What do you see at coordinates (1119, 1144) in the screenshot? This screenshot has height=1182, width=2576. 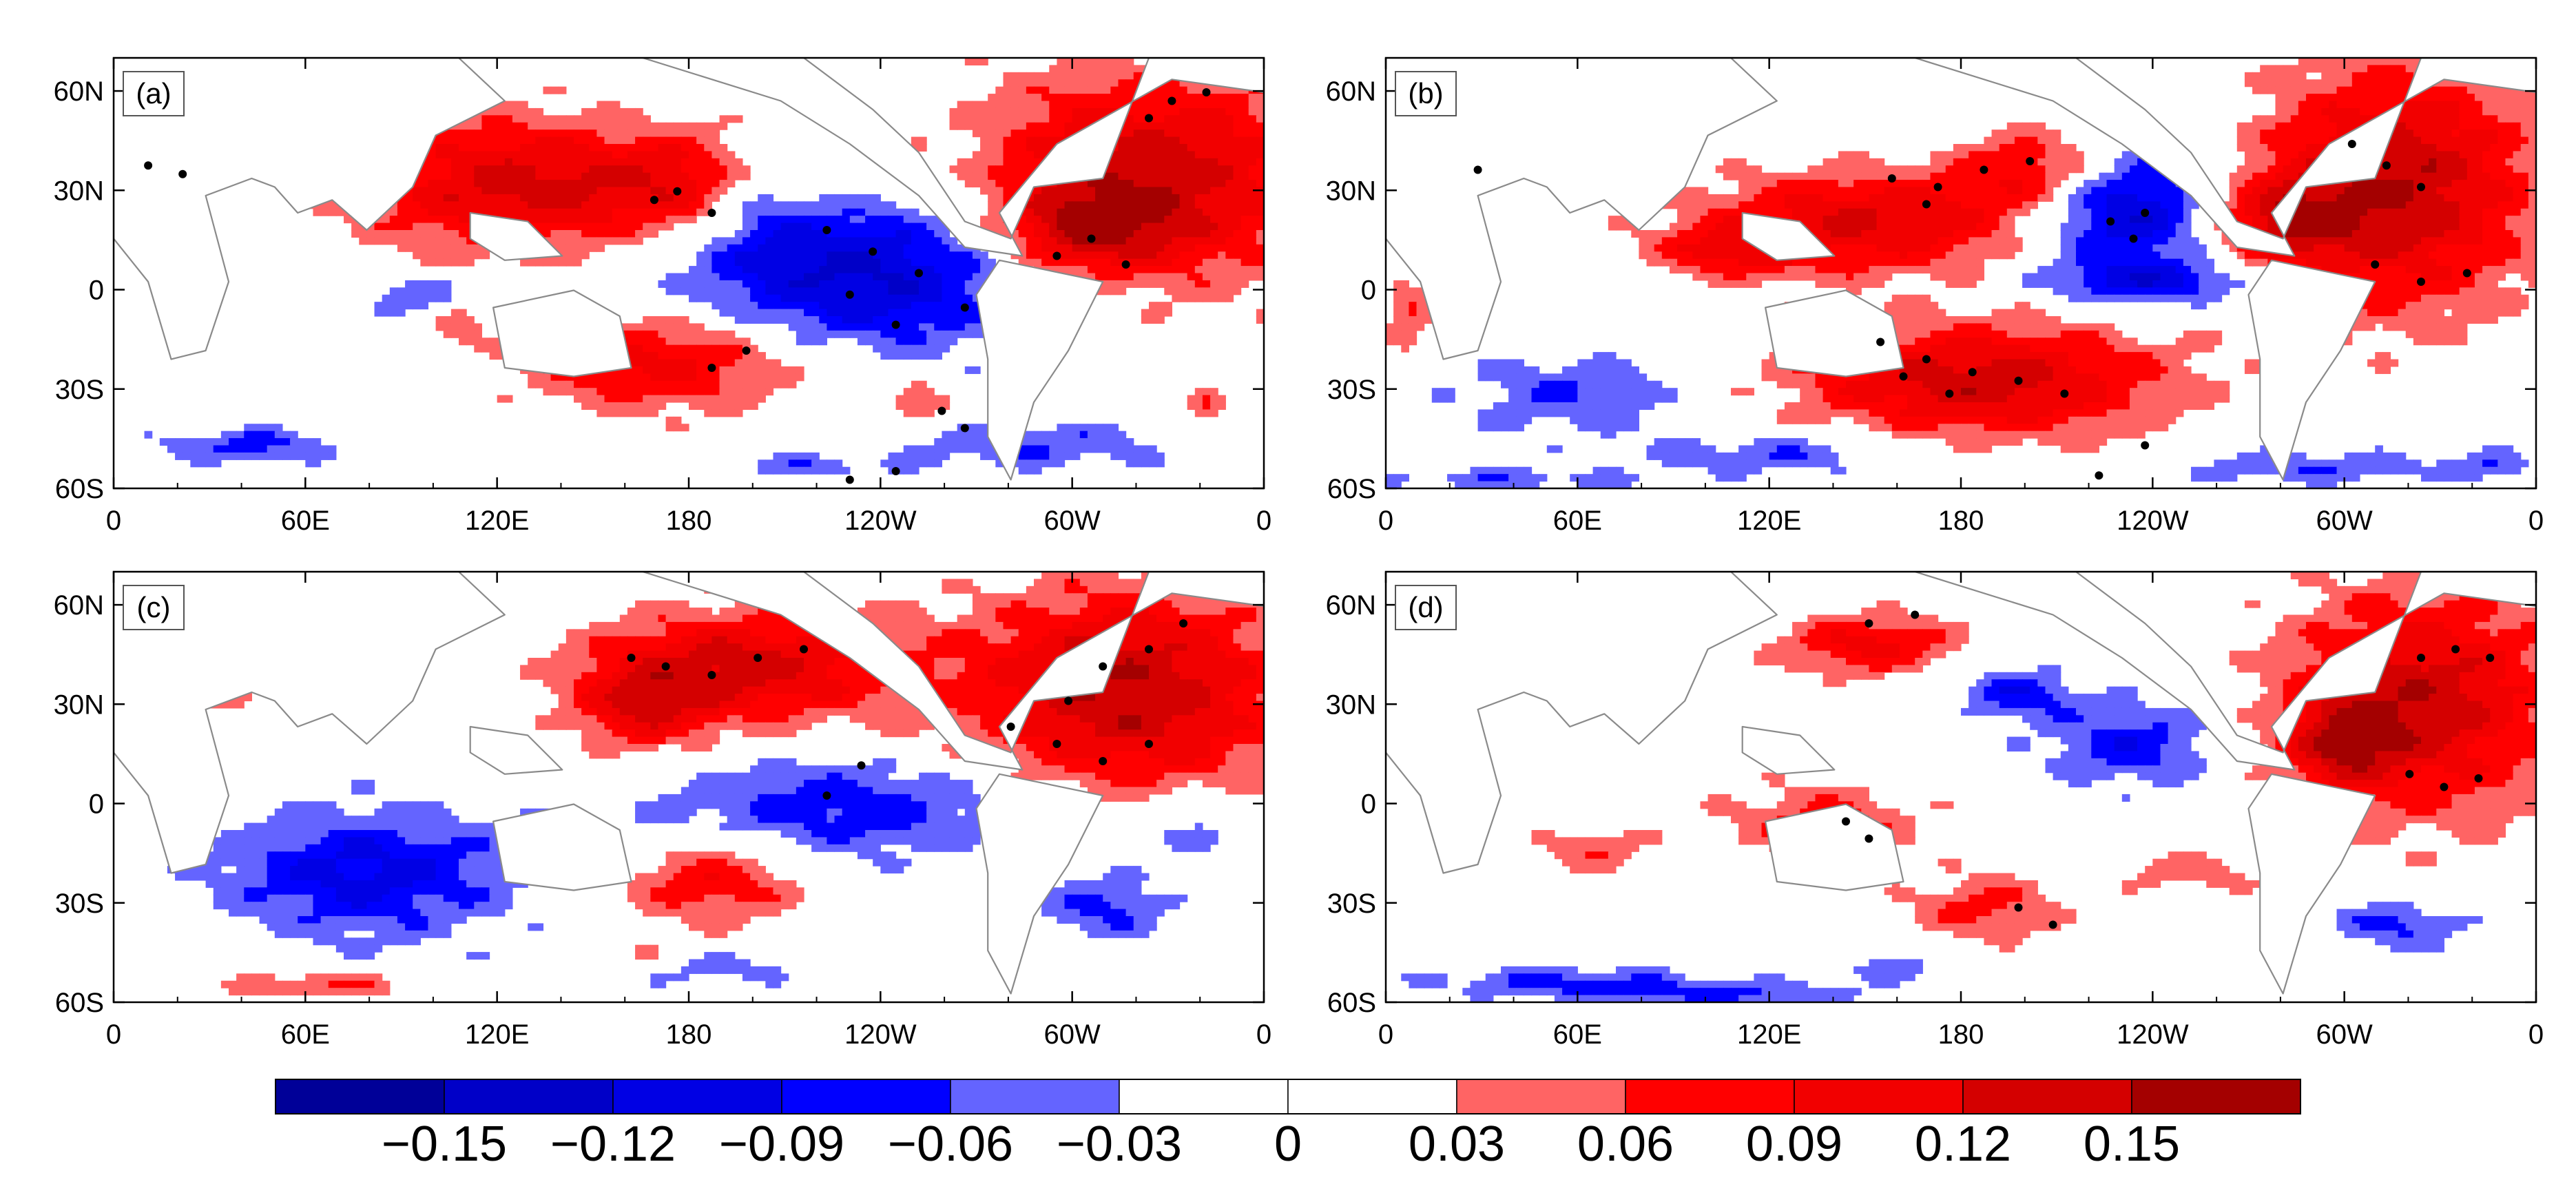 I see `colorbar-label: −0.03` at bounding box center [1119, 1144].